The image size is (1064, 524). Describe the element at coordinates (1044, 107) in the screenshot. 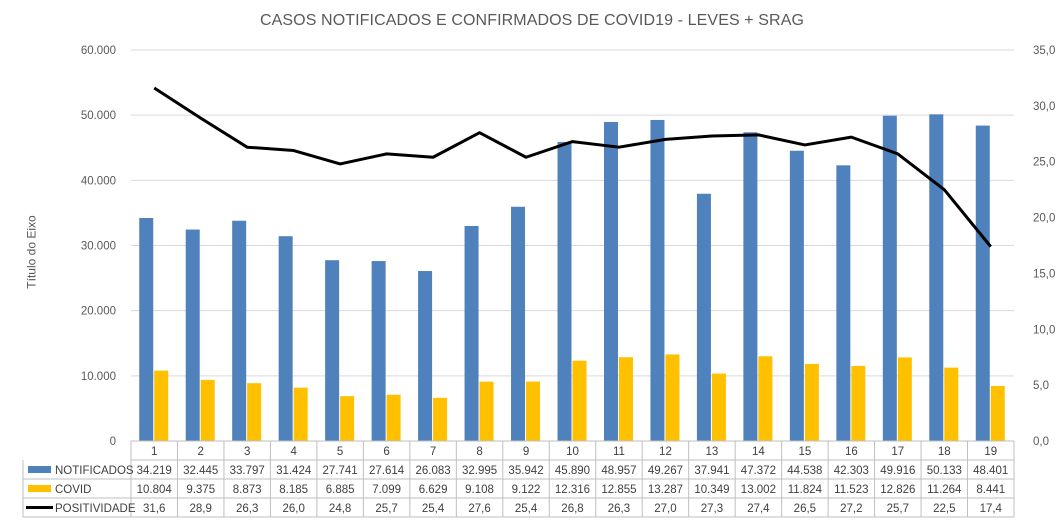

I see `y-tick-label-right: 30,0` at that location.